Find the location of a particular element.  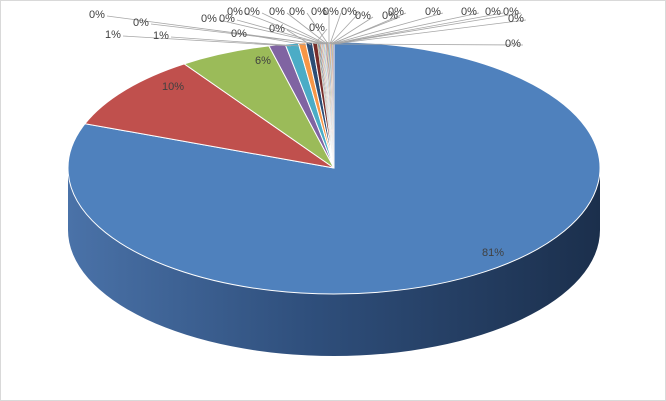

slice-label: 81% is located at coordinates (493, 253).